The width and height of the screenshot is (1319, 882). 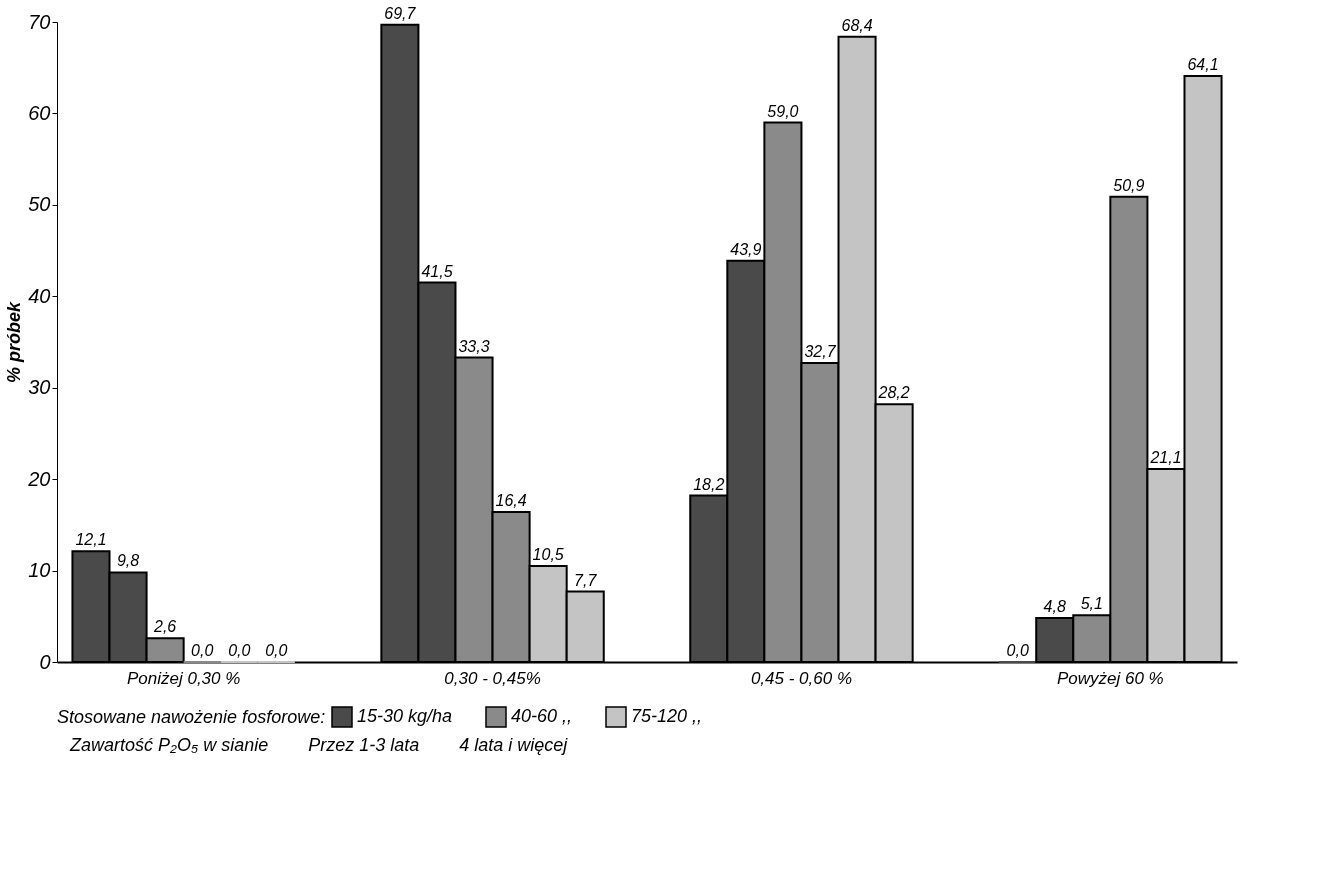 I want to click on data-label: 43,9, so click(x=746, y=249).